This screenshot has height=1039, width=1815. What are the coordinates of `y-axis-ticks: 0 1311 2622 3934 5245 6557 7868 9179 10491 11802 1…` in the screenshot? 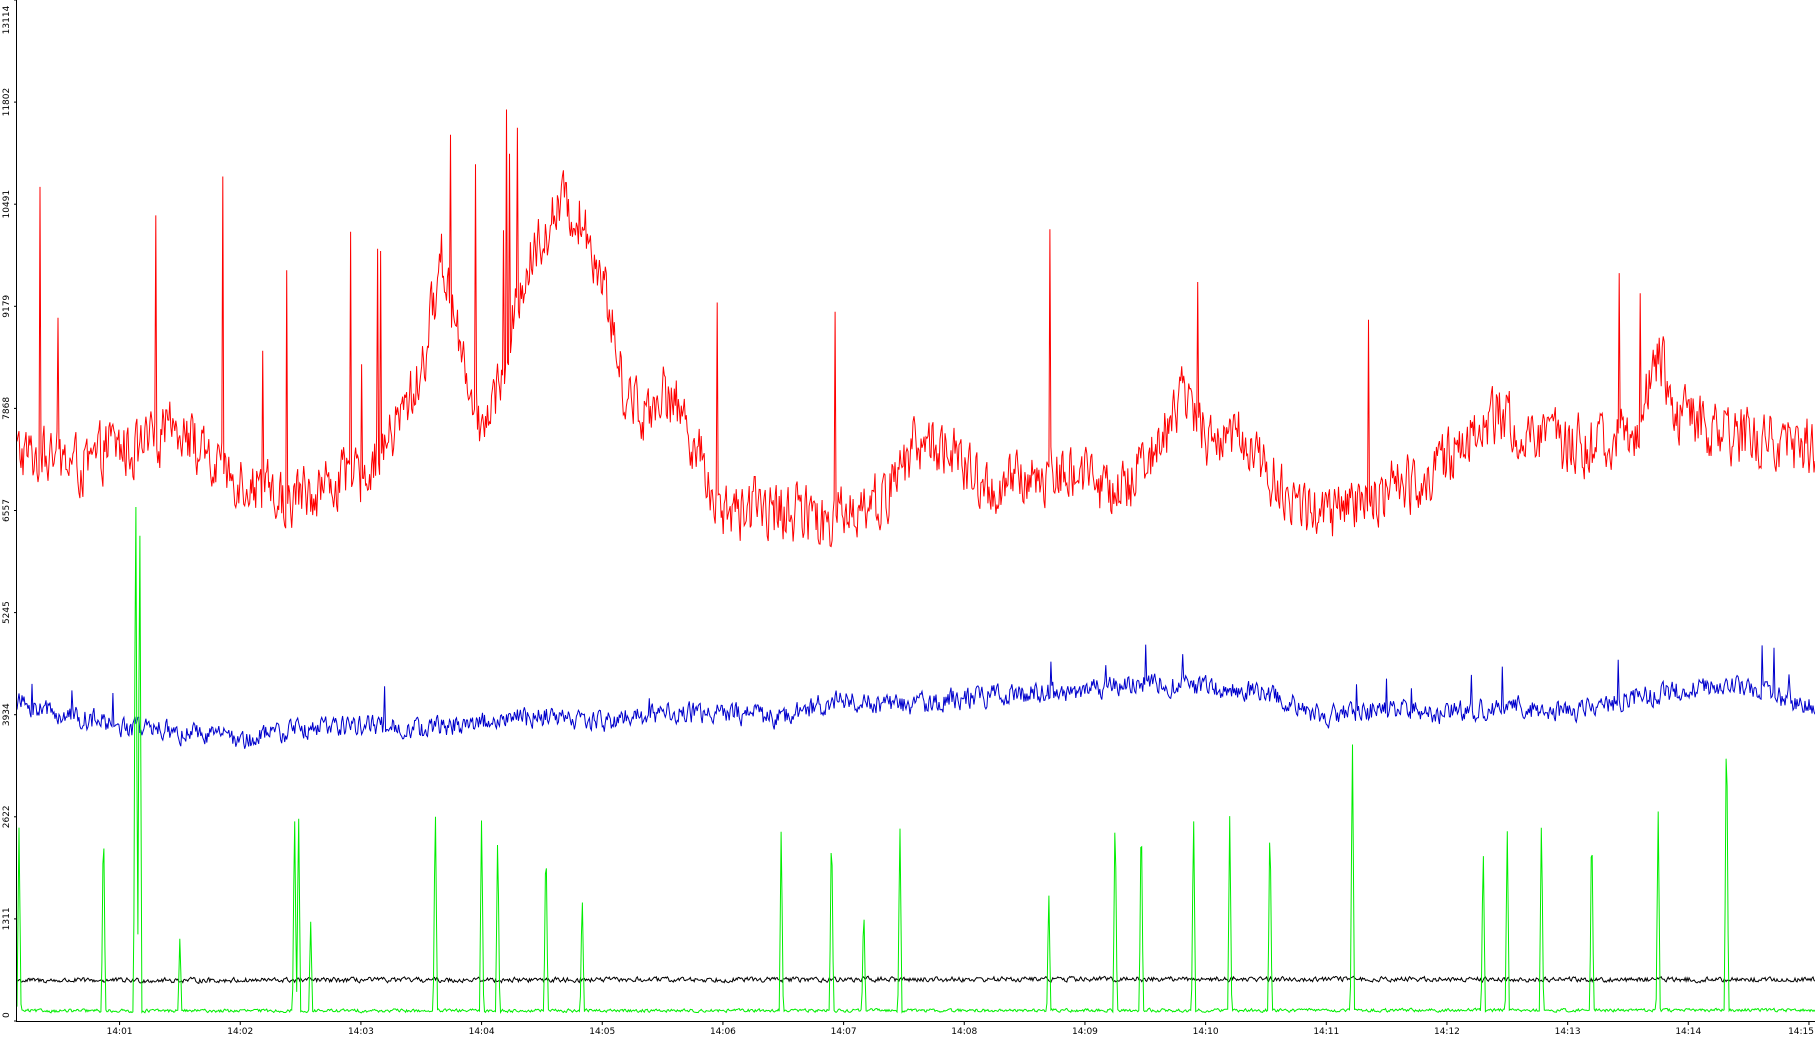 It's located at (9, 511).